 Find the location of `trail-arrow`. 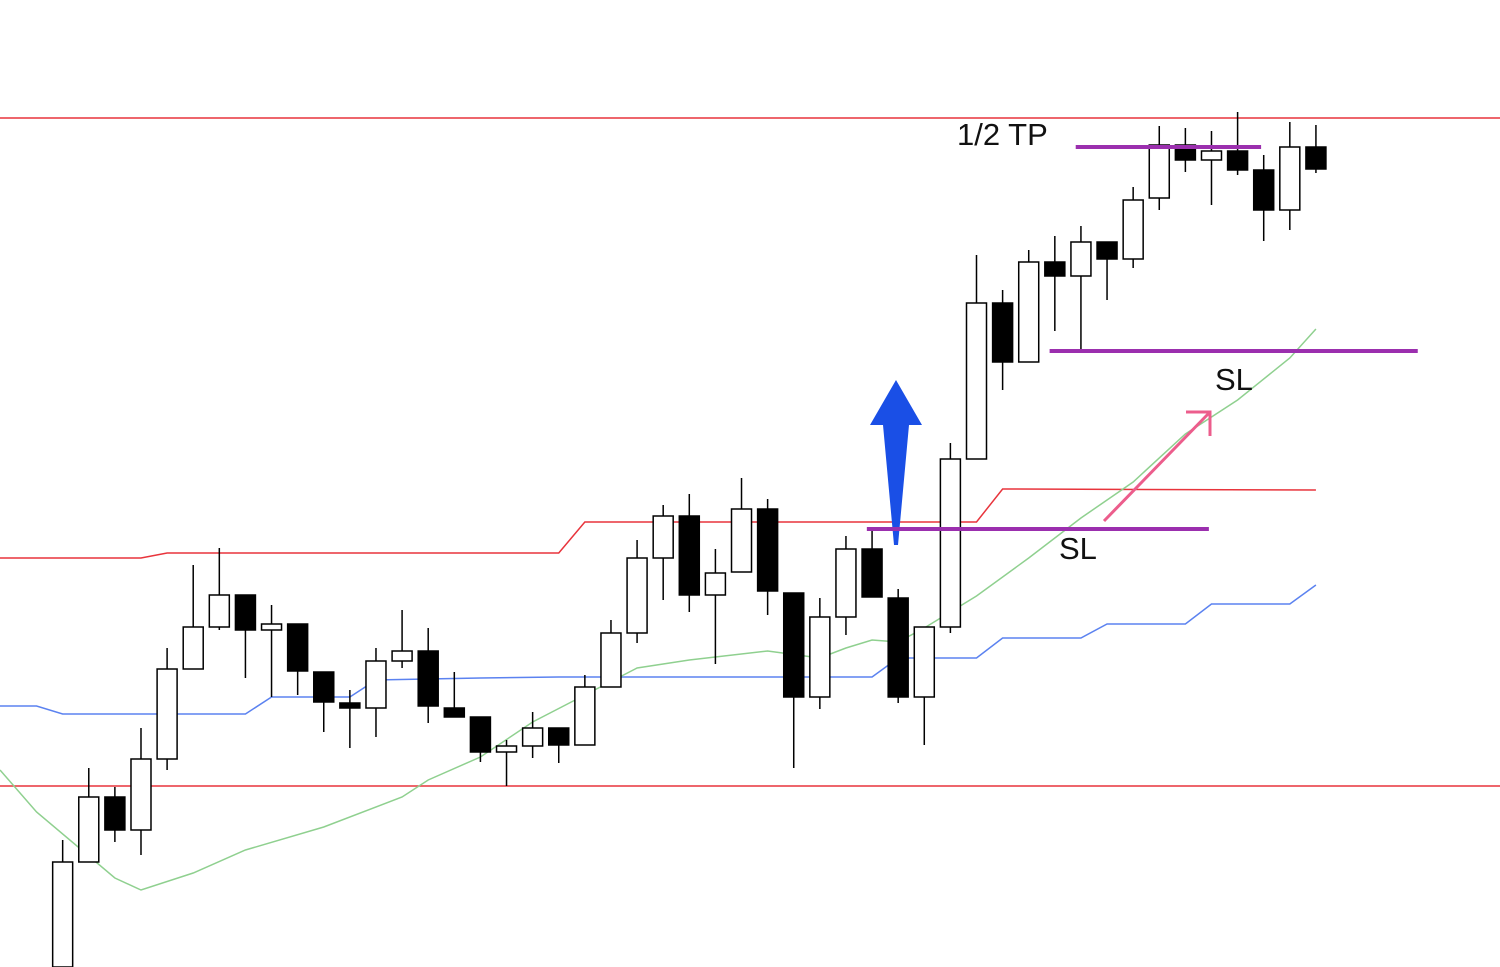

trail-arrow is located at coordinates (1157, 466).